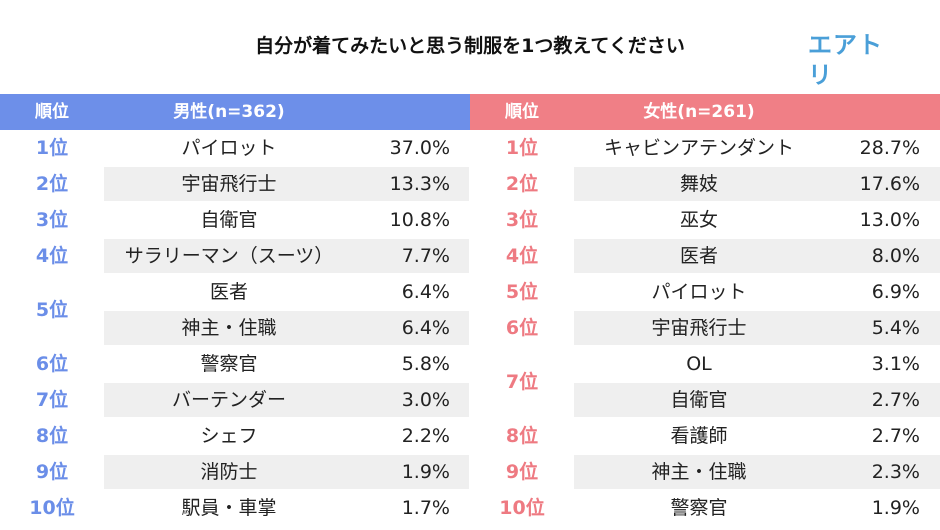 This screenshot has width=940, height=530. I want to click on female-percentage: 1.9%, so click(895, 508).